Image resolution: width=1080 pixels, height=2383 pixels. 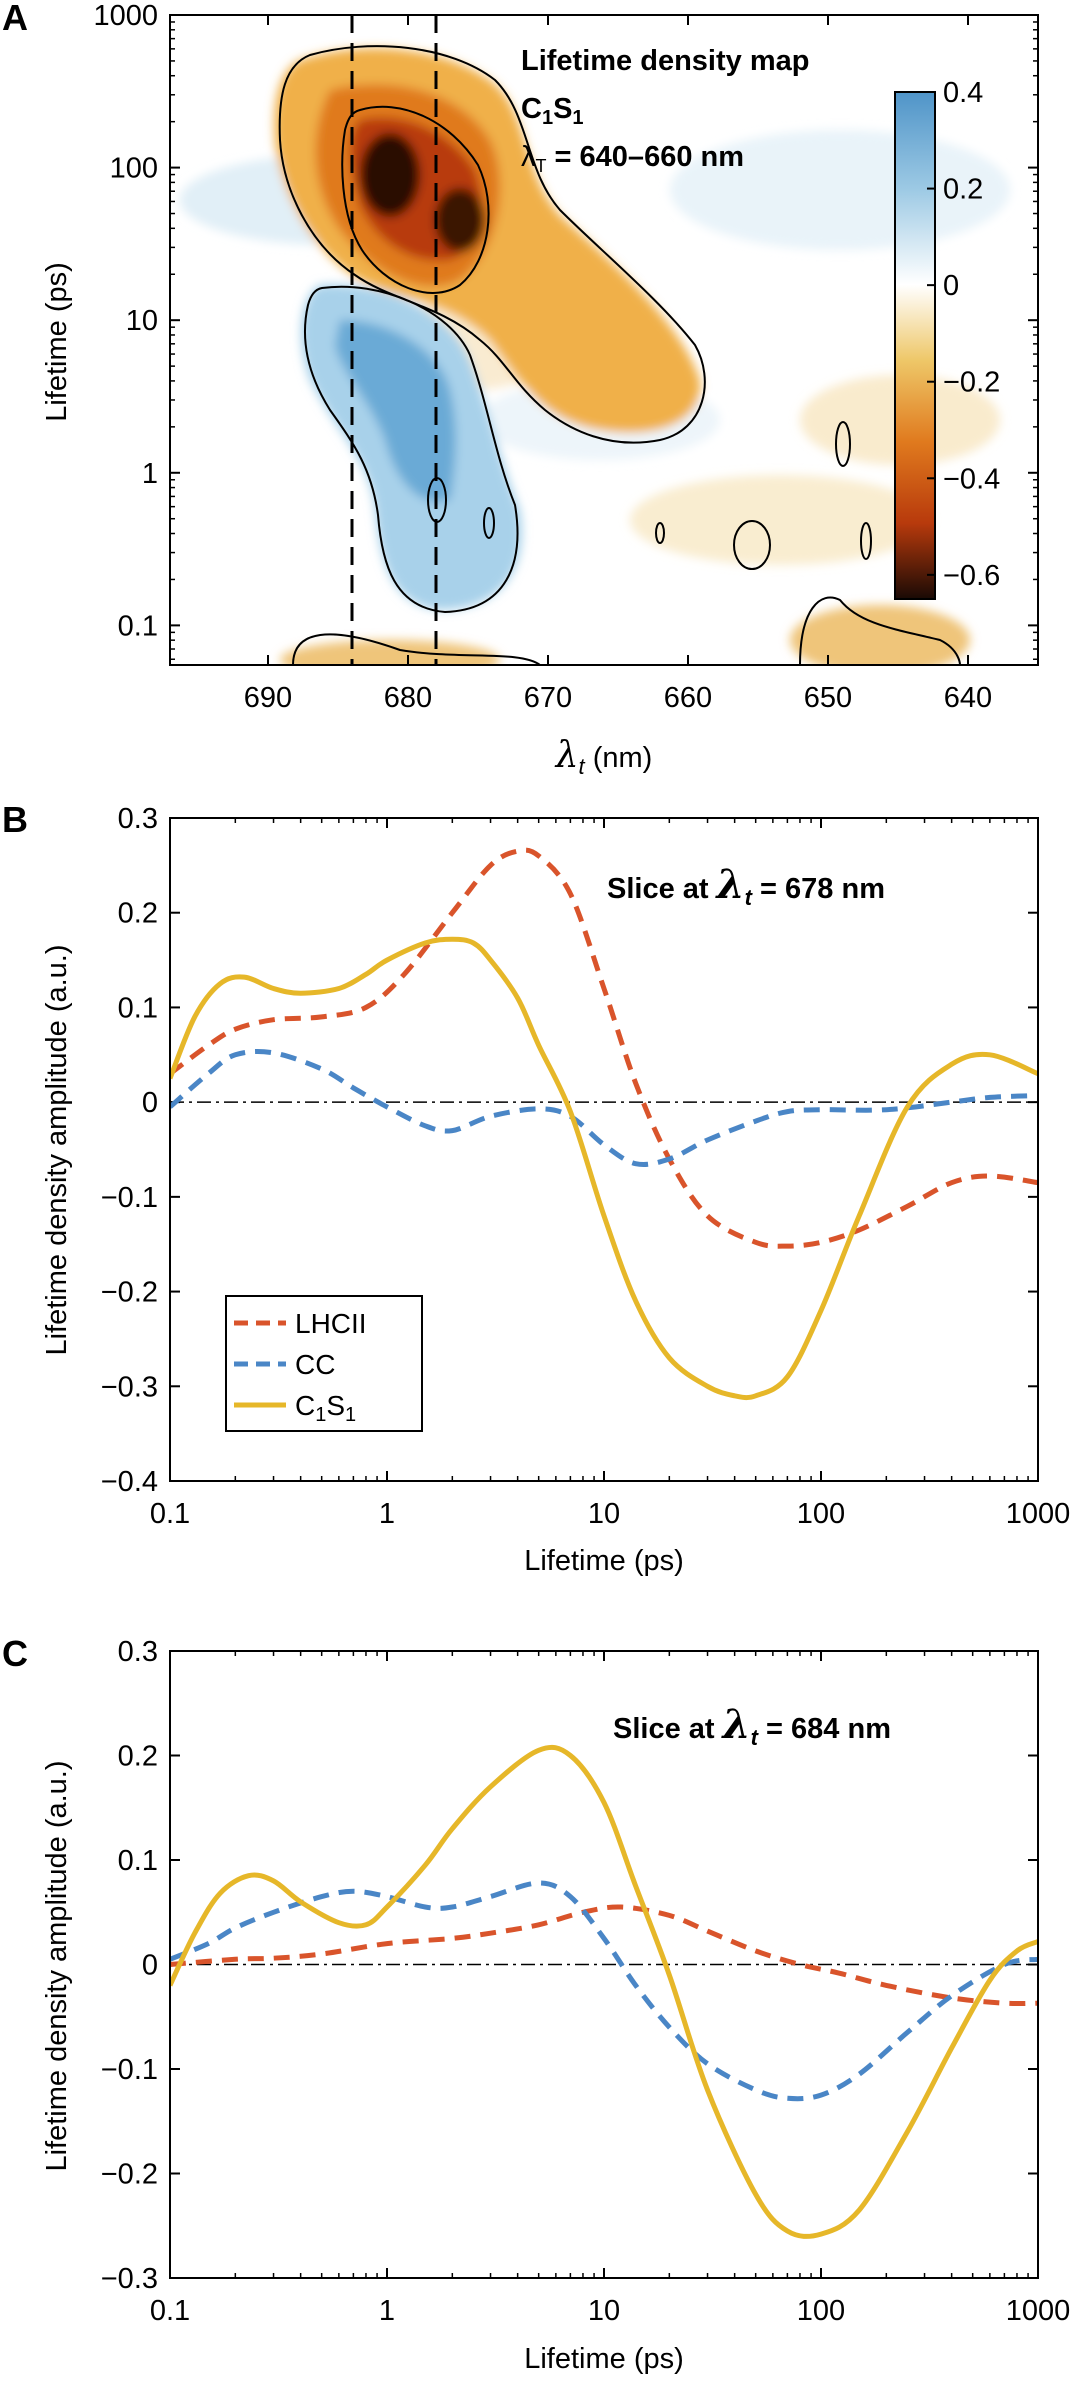 What do you see at coordinates (968, 698) in the screenshot?
I see `x-tick-label-a: 640` at bounding box center [968, 698].